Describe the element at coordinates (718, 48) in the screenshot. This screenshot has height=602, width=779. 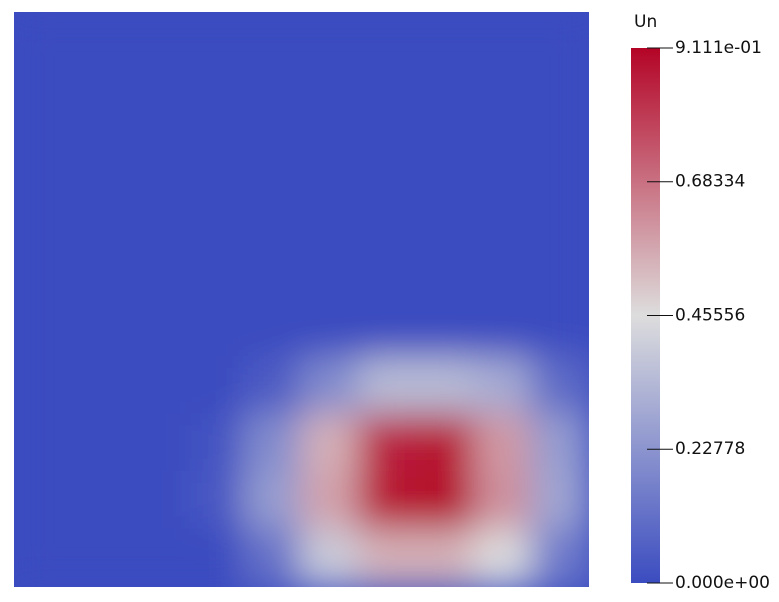
I see `colorbar-tick-label: 9.111e-01` at that location.